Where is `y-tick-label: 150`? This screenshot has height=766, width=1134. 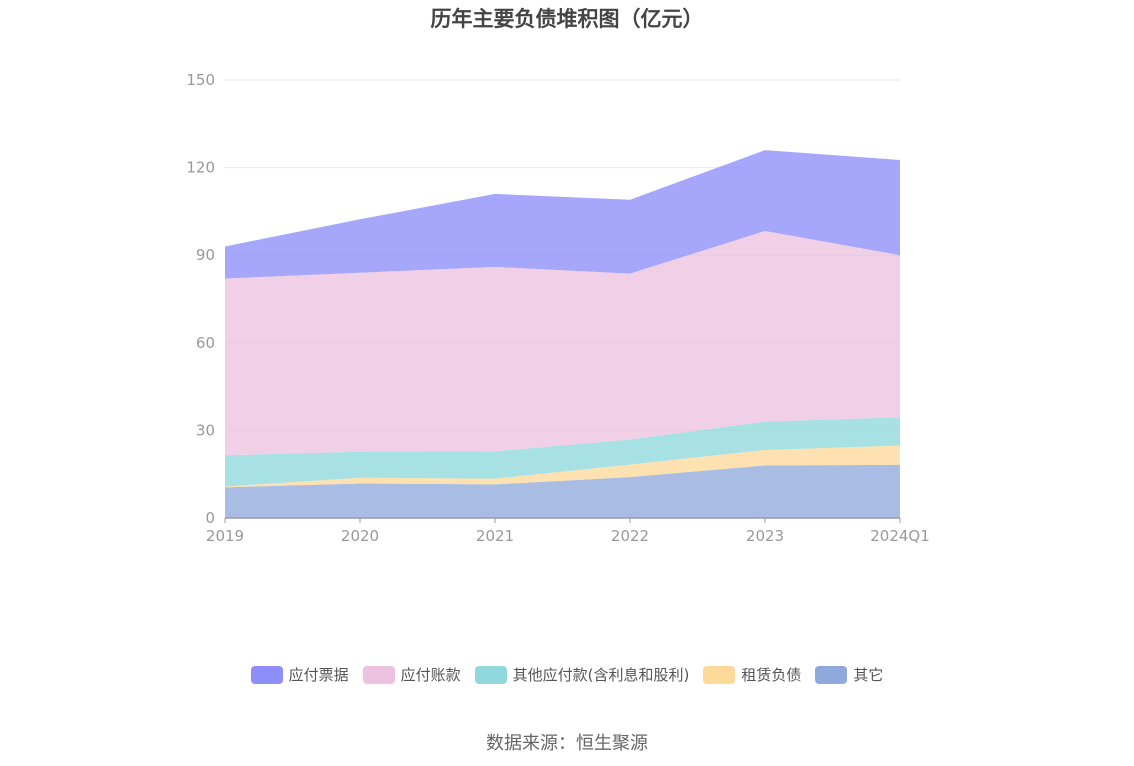 y-tick-label: 150 is located at coordinates (200, 80).